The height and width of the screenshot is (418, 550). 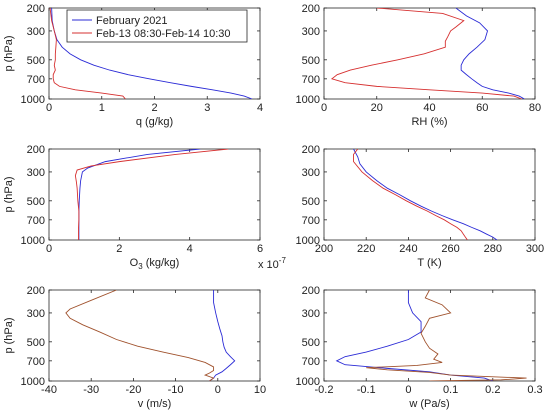 I want to click on panel-RH: 0 20 40 60 80 200 300 500 700 1000 RH (%), so click(x=419, y=65).